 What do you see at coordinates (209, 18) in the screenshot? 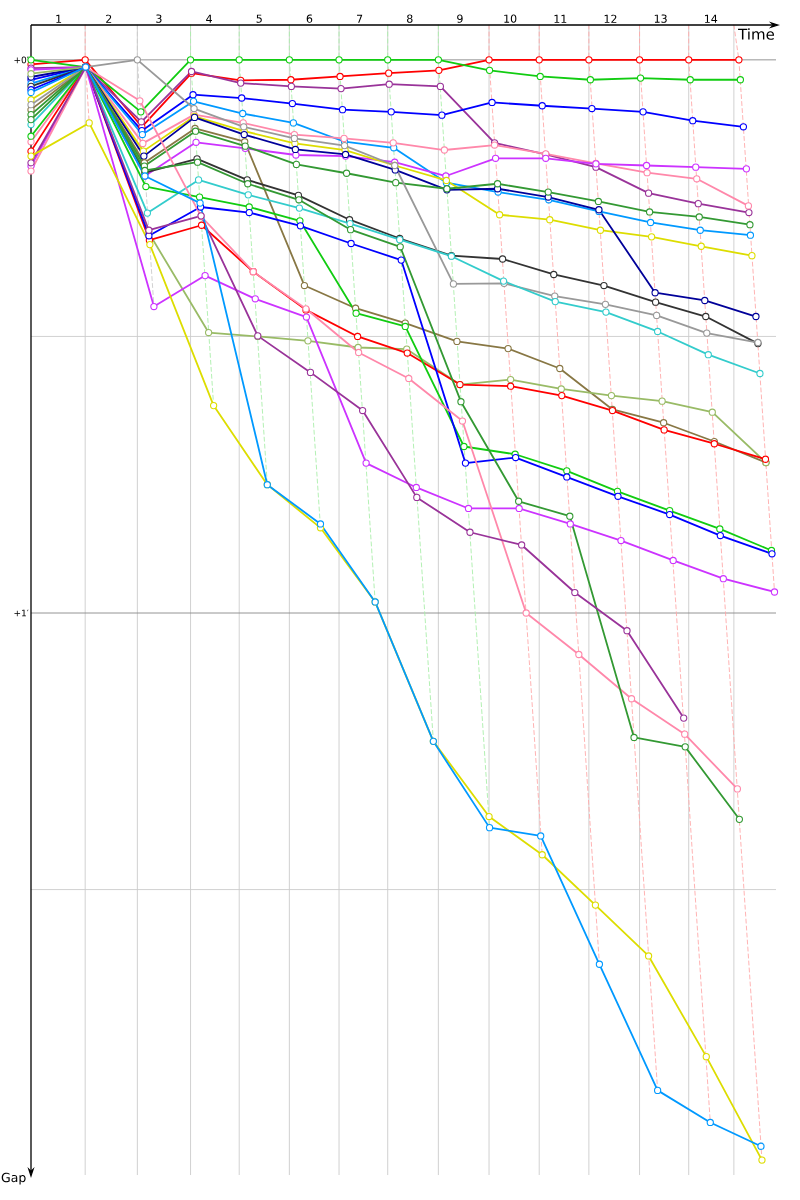
I see `x-tick-label: 4` at bounding box center [209, 18].